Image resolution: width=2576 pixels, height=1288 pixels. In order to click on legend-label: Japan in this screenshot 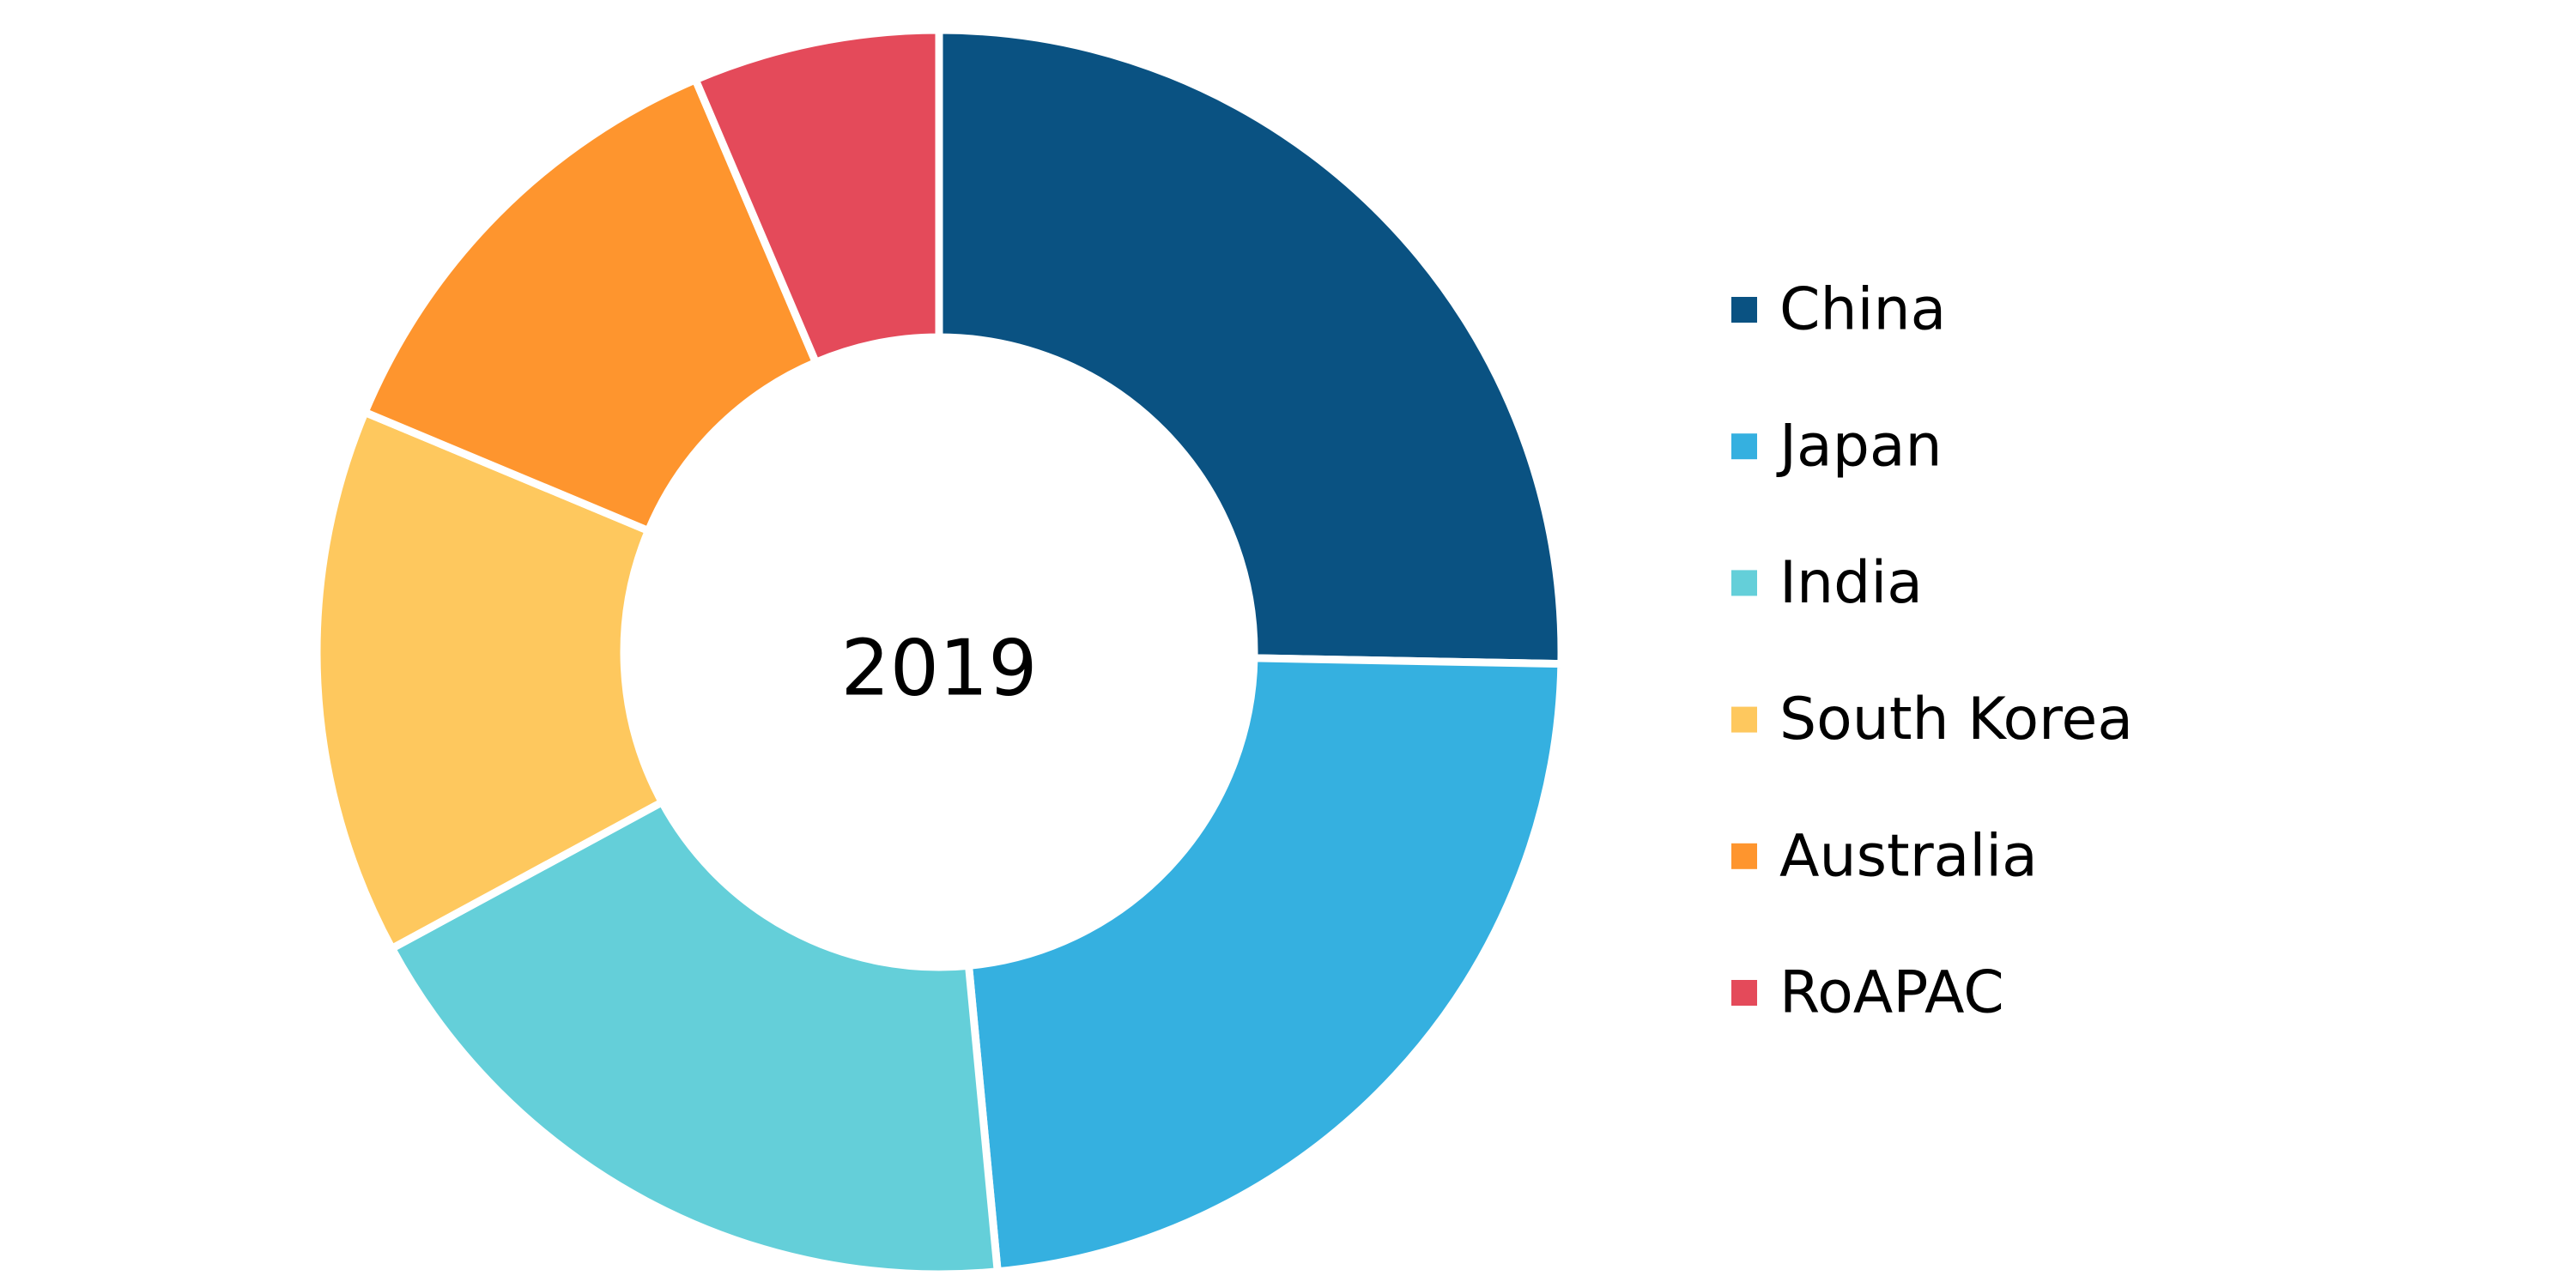, I will do `click(1860, 447)`.